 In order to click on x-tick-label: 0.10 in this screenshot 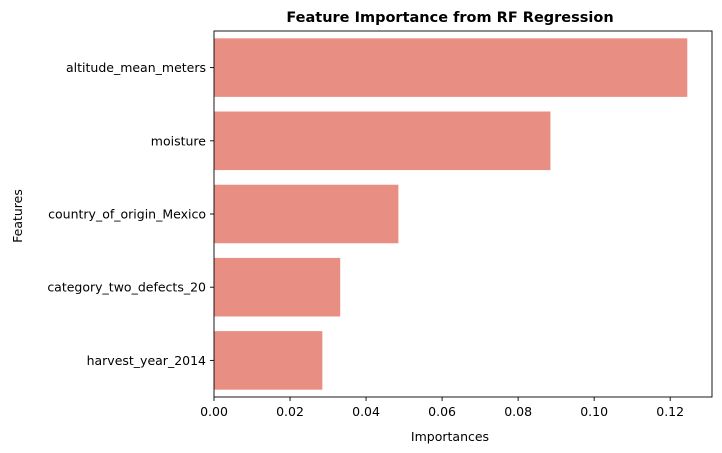, I will do `click(594, 411)`.